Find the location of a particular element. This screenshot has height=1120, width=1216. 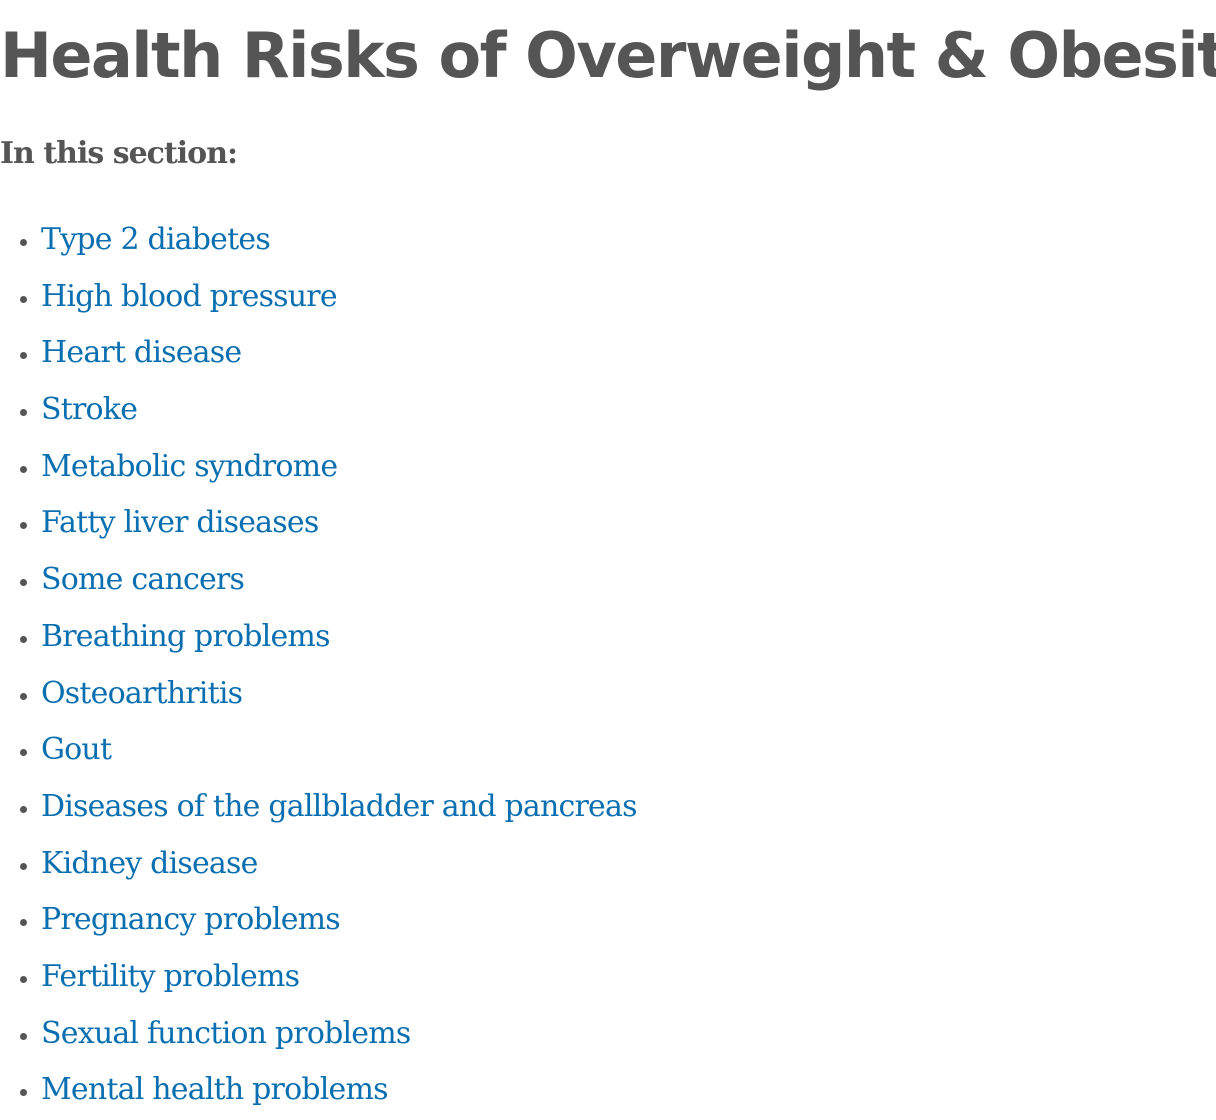

page-title: Health Risks of Overweight & Obesity is located at coordinates (608, 55).